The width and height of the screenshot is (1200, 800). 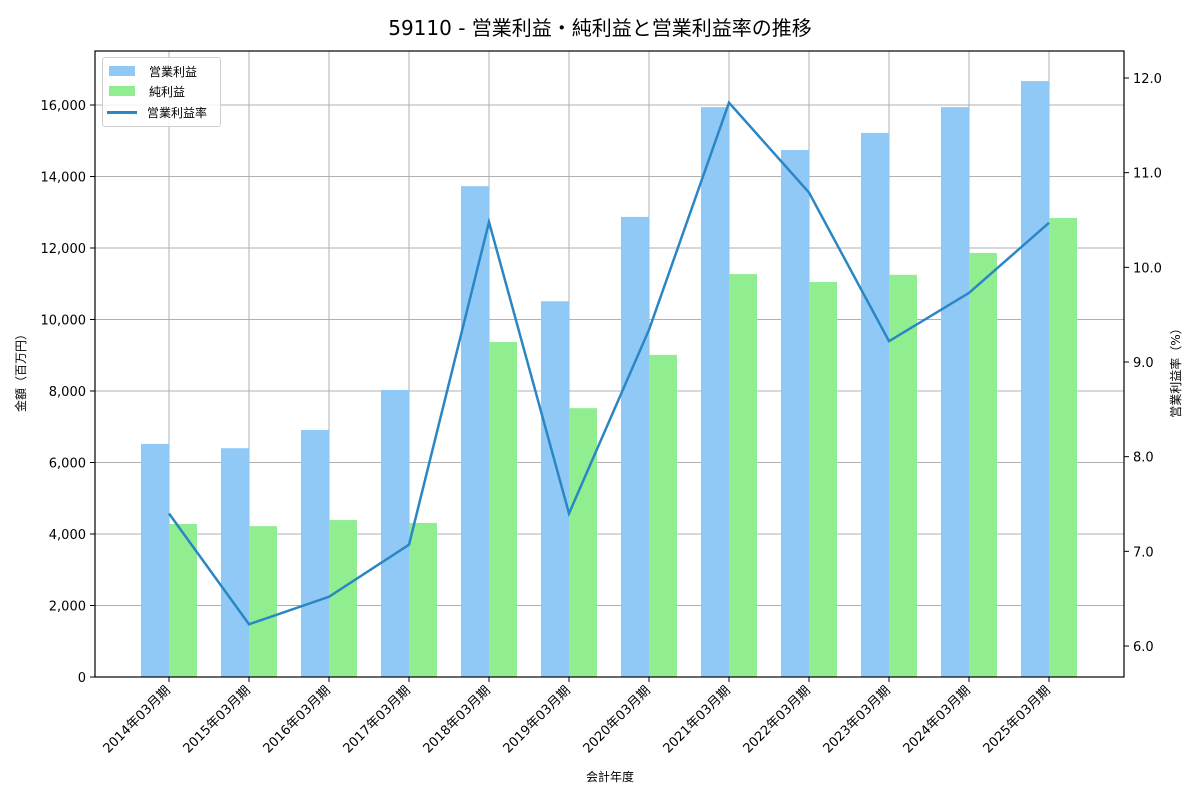 What do you see at coordinates (600, 28) in the screenshot?
I see `chart-title: 59110 - 営業利益・純利益と営業利益率の推移` at bounding box center [600, 28].